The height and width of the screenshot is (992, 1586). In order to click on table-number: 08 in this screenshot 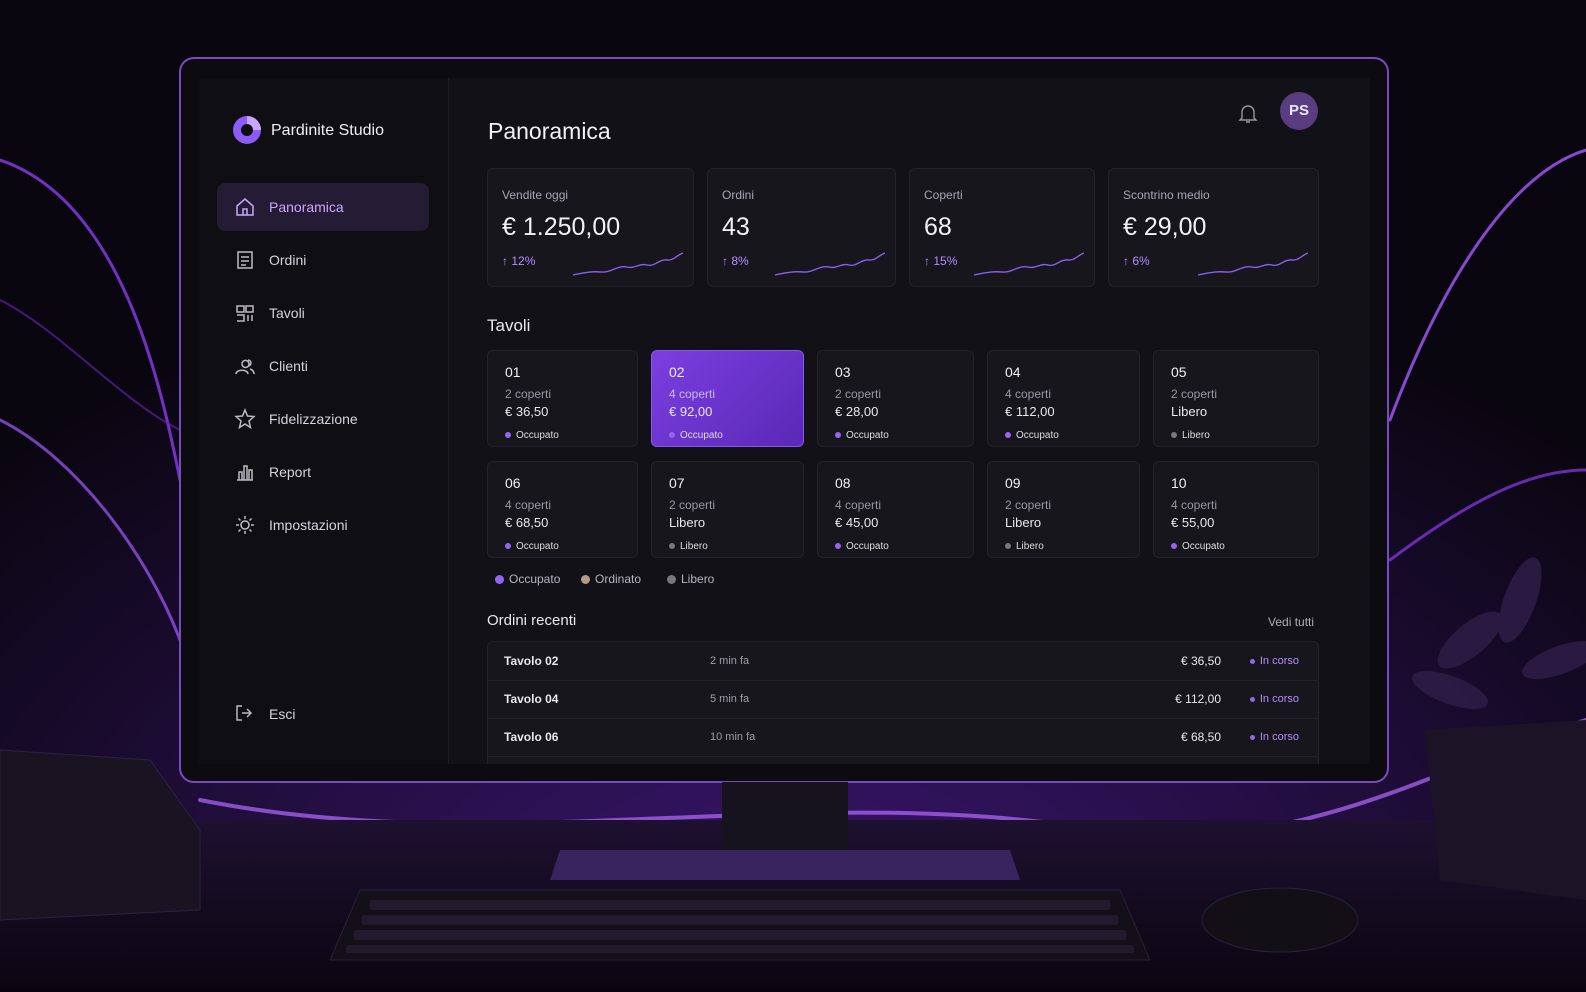, I will do `click(843, 483)`.